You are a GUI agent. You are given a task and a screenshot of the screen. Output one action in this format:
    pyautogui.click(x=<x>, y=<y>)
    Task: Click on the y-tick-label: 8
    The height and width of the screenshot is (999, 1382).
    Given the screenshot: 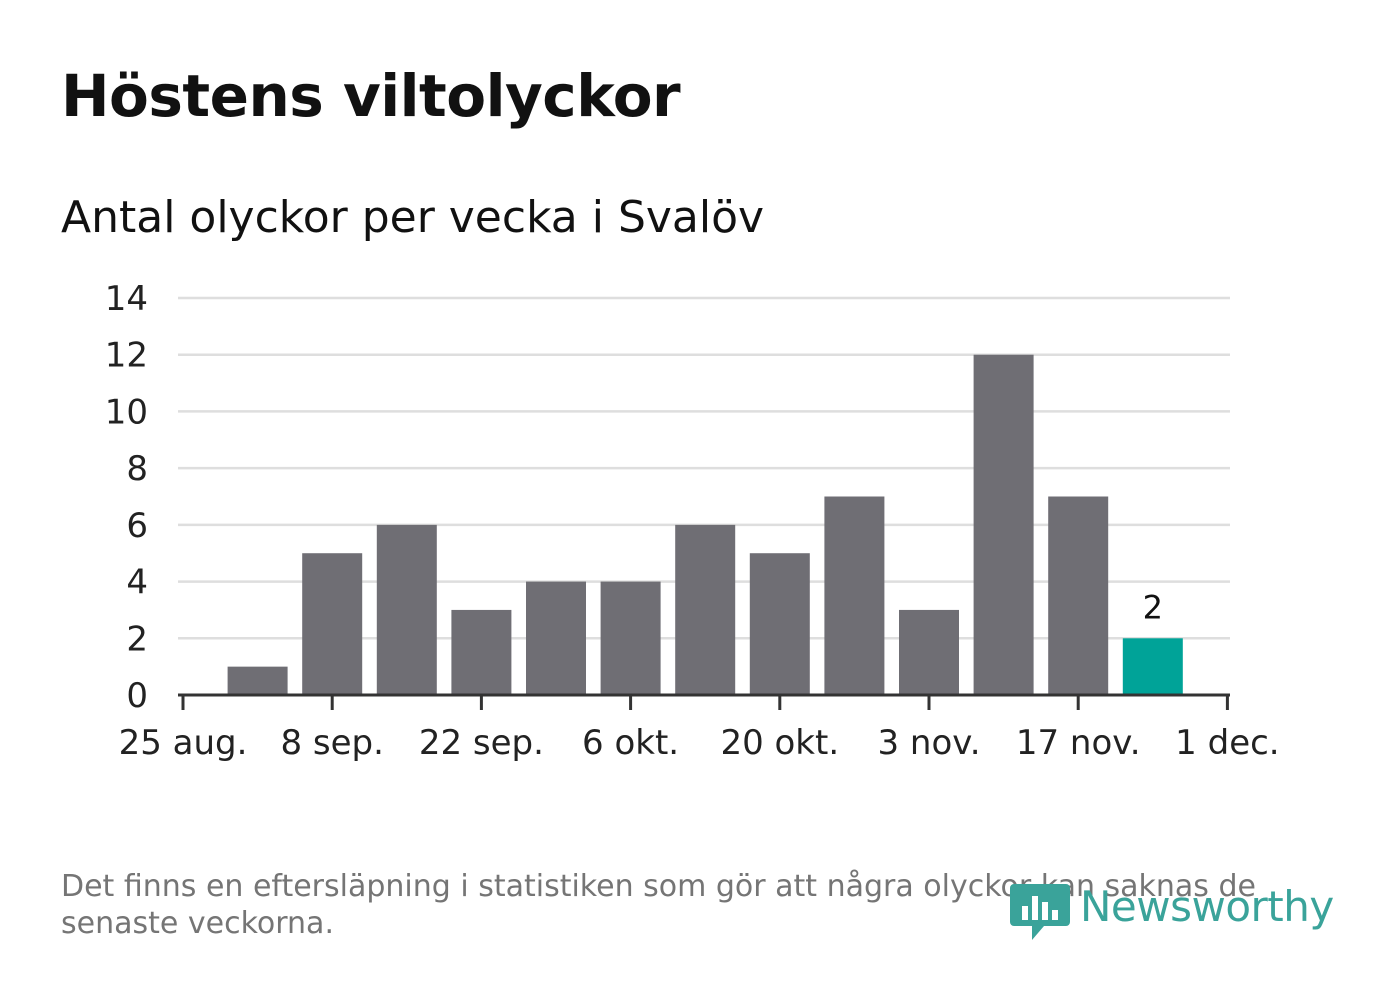 What is the action you would take?
    pyautogui.click(x=137, y=469)
    